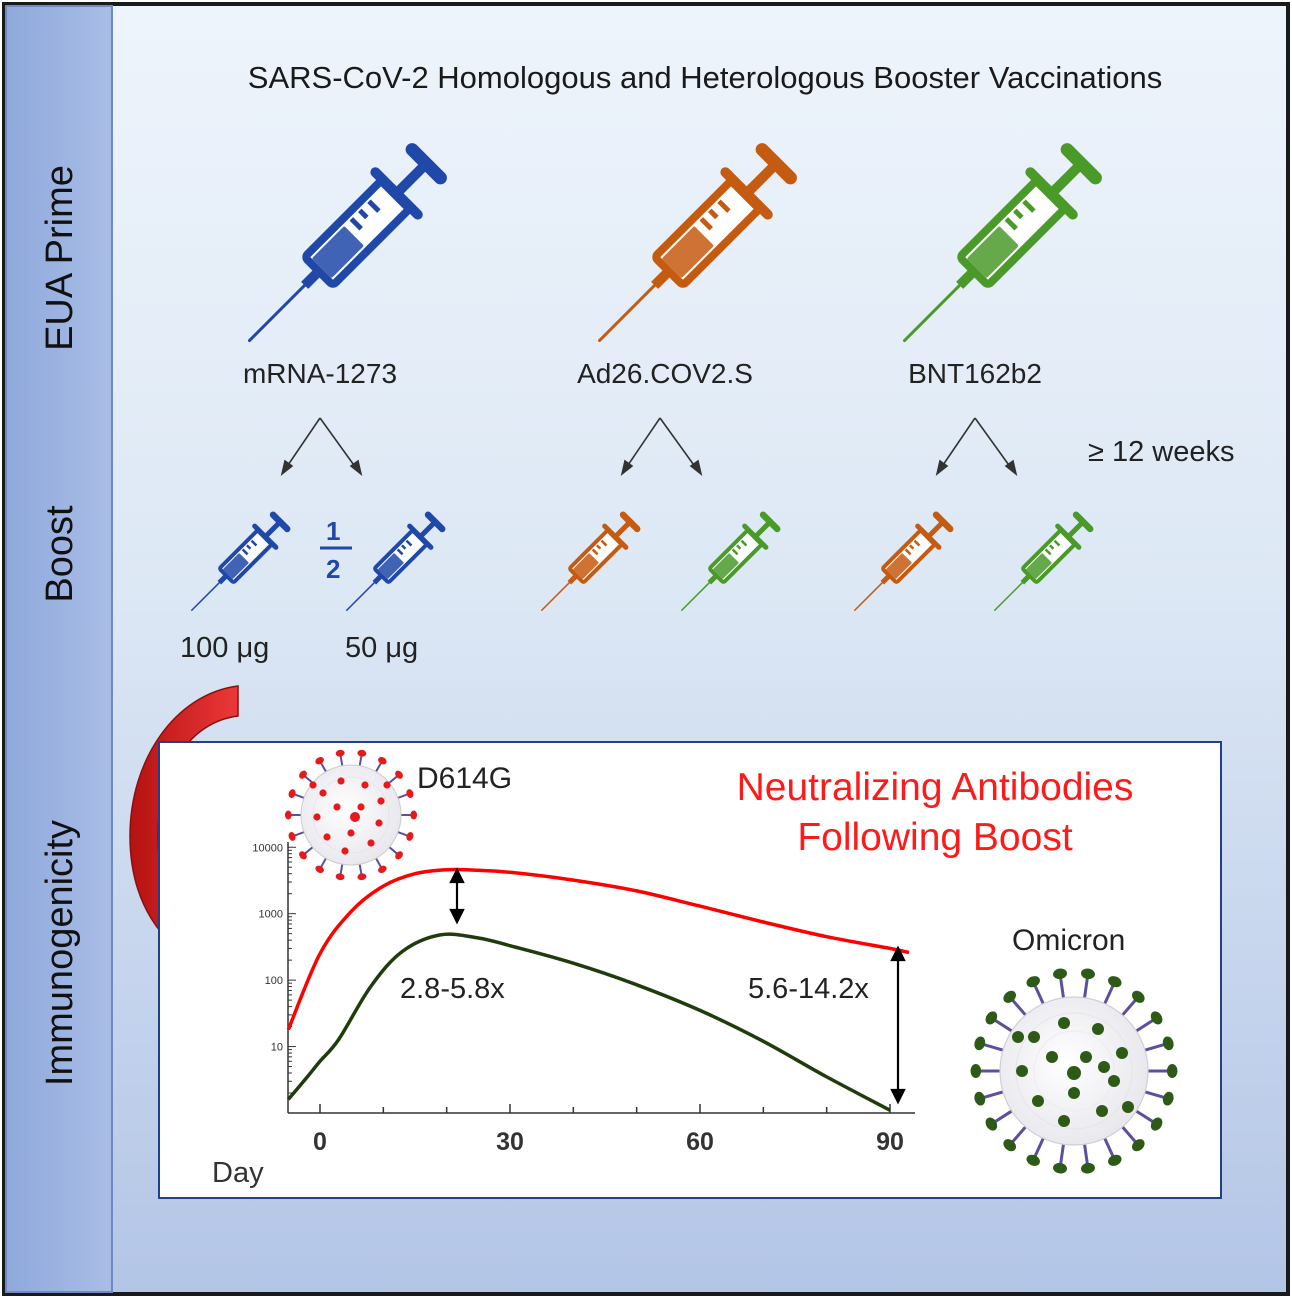  What do you see at coordinates (320, 1142) in the screenshot?
I see `x-tick-label: 0` at bounding box center [320, 1142].